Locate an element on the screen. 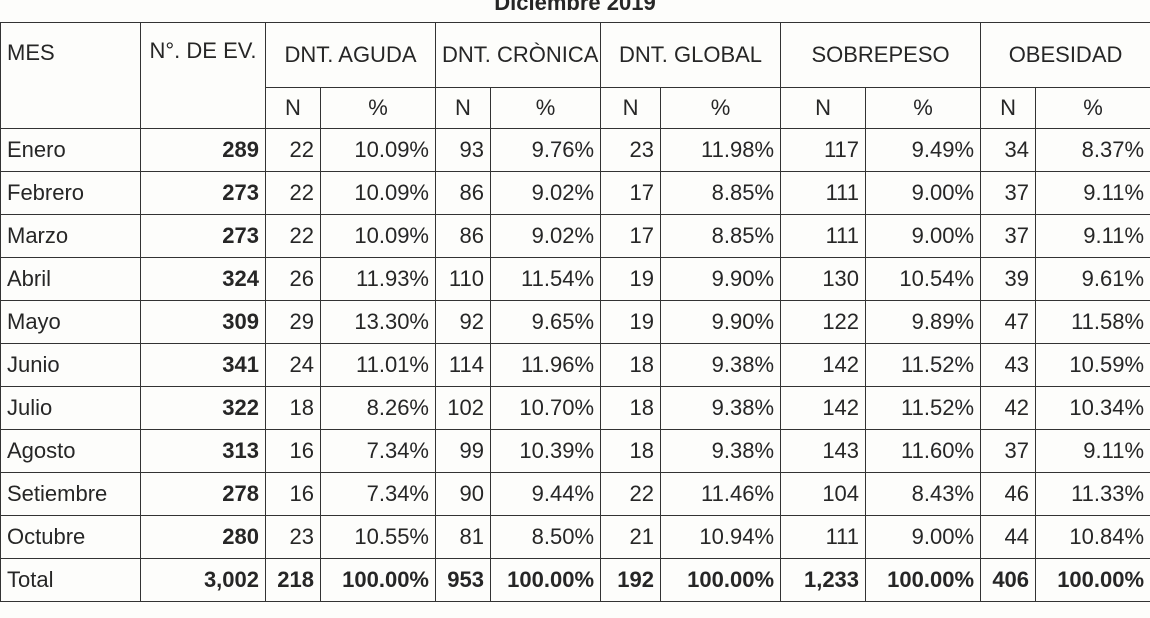 This screenshot has width=1150, height=618. table-cell: 278 is located at coordinates (203, 494).